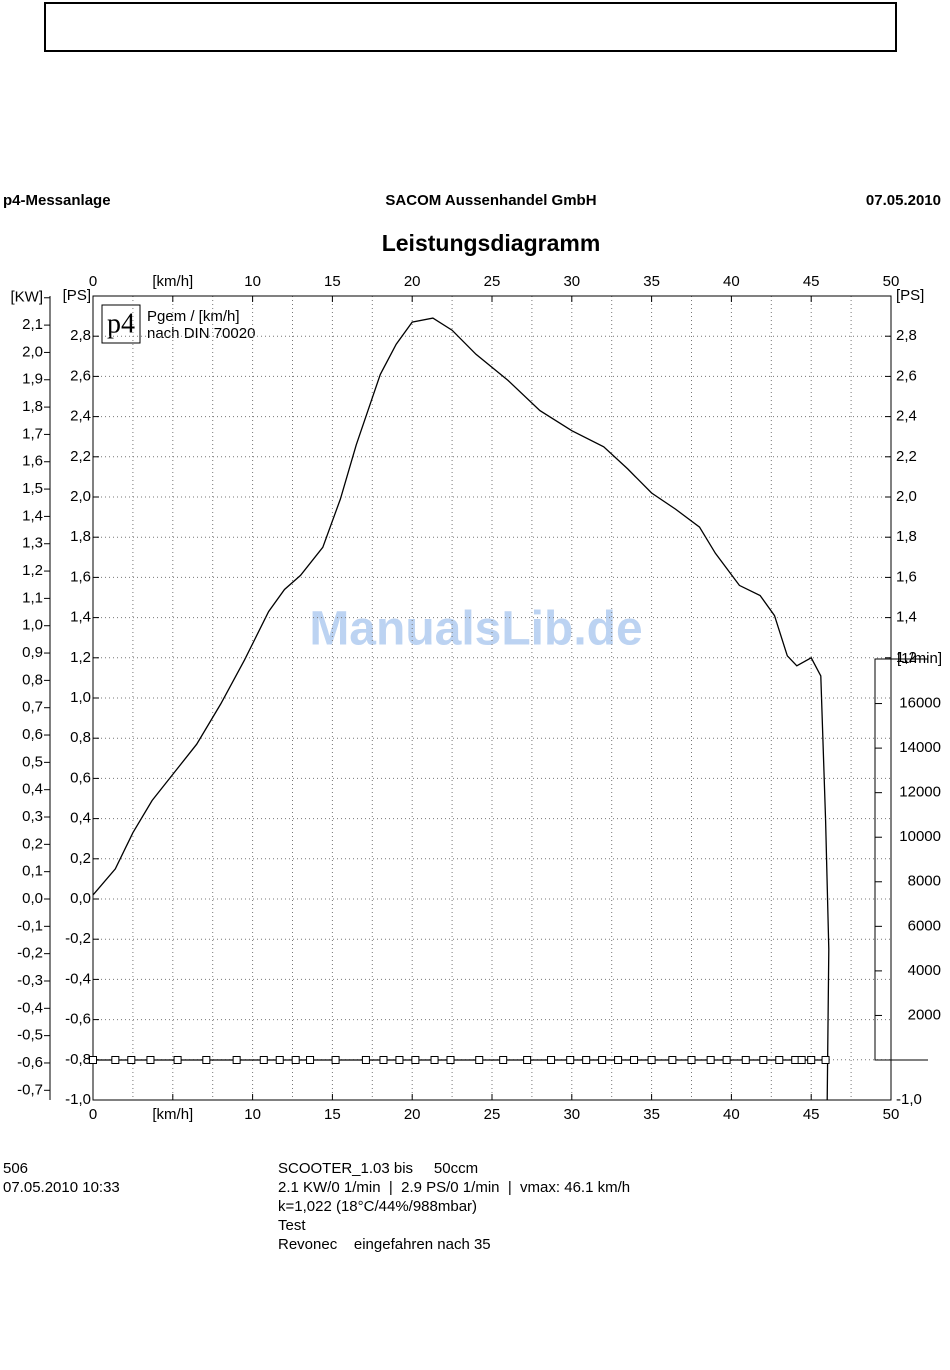 The height and width of the screenshot is (1370, 950). What do you see at coordinates (924, 881) in the screenshot?
I see `y3-tick-label: 8000` at bounding box center [924, 881].